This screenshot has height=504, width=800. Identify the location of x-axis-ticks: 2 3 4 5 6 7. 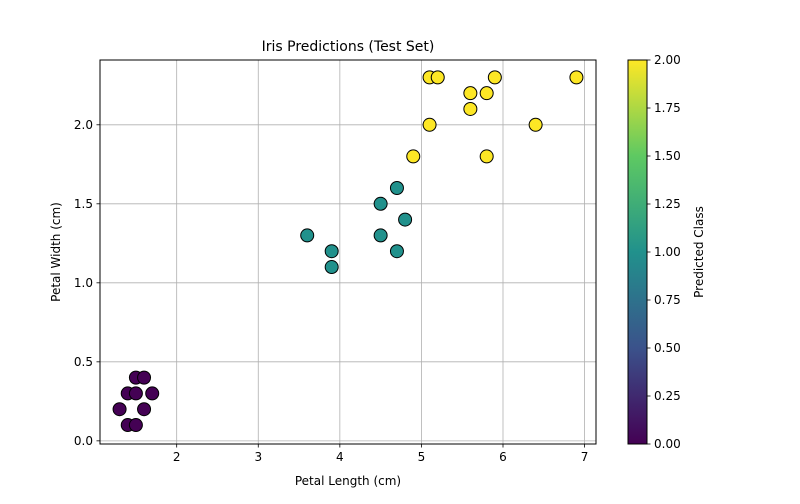
(381, 454).